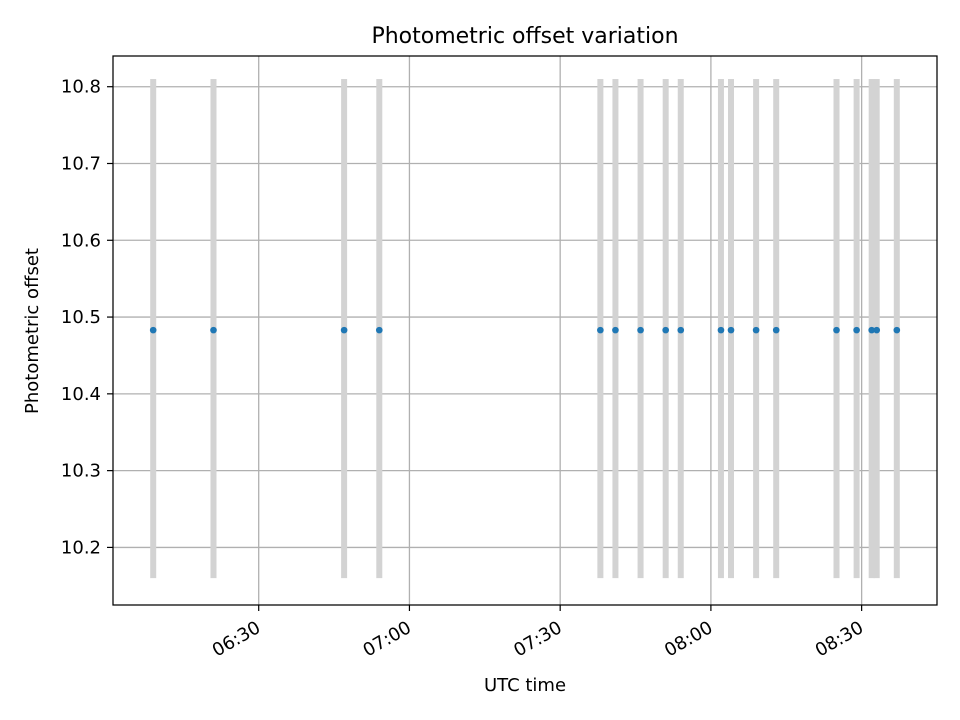 The width and height of the screenshot is (960, 720). Describe the element at coordinates (525, 685) in the screenshot. I see `x-axis-label: UTC time` at that location.